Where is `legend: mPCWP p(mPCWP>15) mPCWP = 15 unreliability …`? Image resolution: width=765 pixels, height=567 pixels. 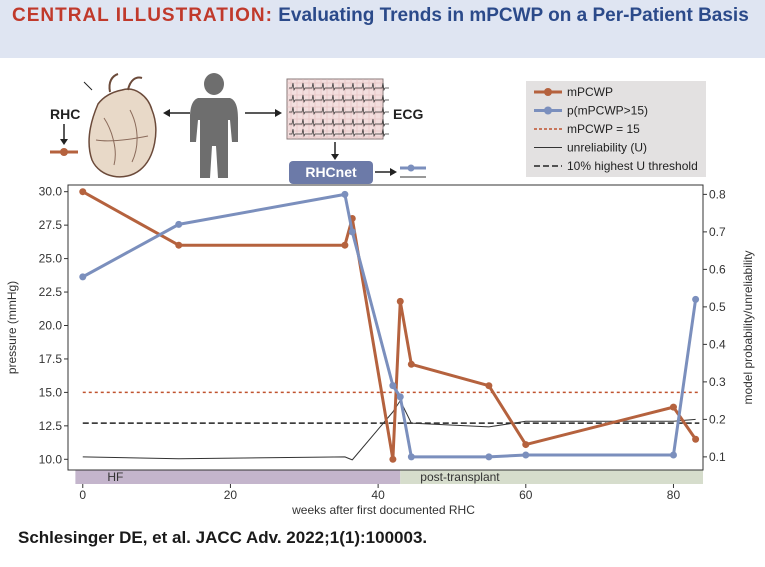 legend: mPCWP p(mPCWP>15) mPCWP = 15 unreliability … is located at coordinates (616, 129).